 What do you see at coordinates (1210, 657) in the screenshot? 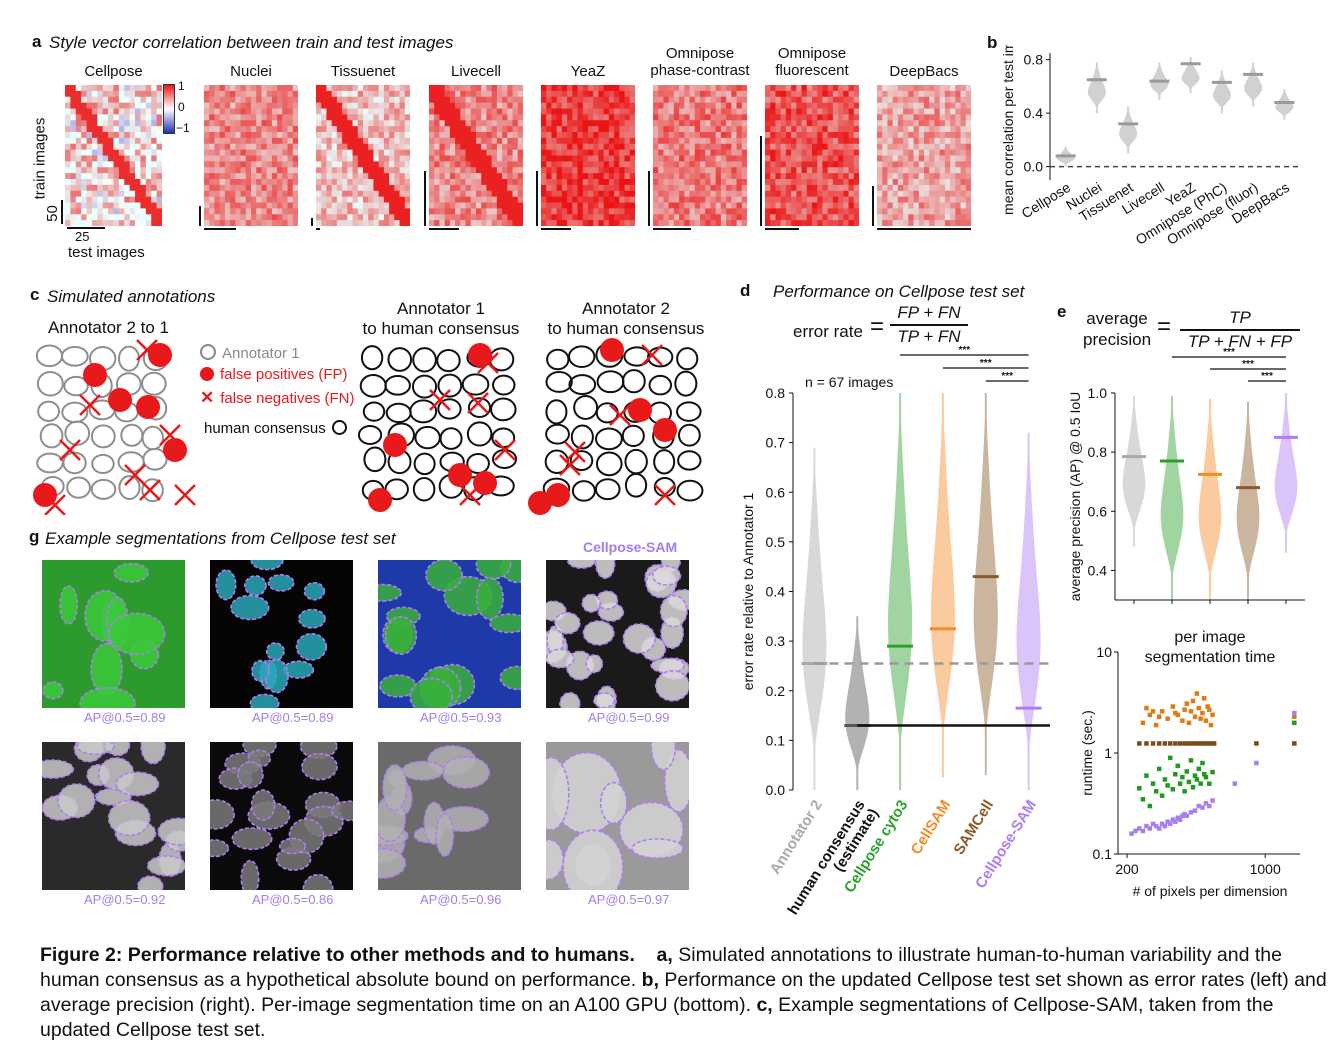
I see `title-f-line2: segmentation time` at bounding box center [1210, 657].